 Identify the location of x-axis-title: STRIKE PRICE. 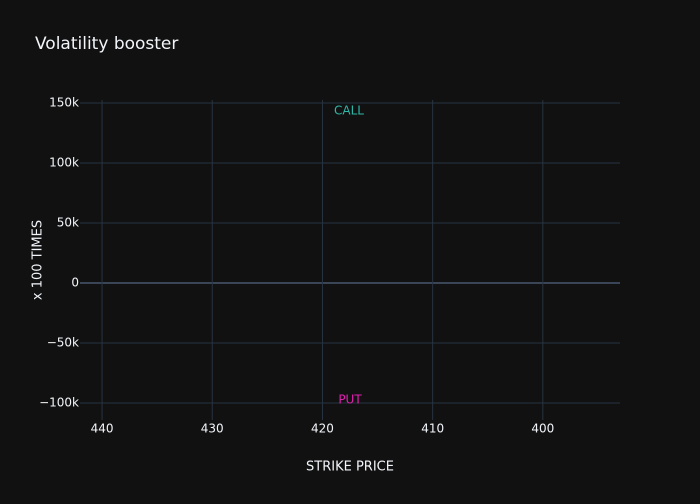
(350, 467).